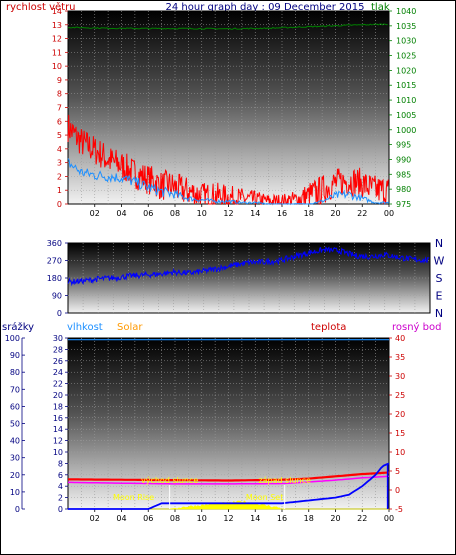  What do you see at coordinates (59, 80) in the screenshot?
I see `y-tick-label: 9` at bounding box center [59, 80].